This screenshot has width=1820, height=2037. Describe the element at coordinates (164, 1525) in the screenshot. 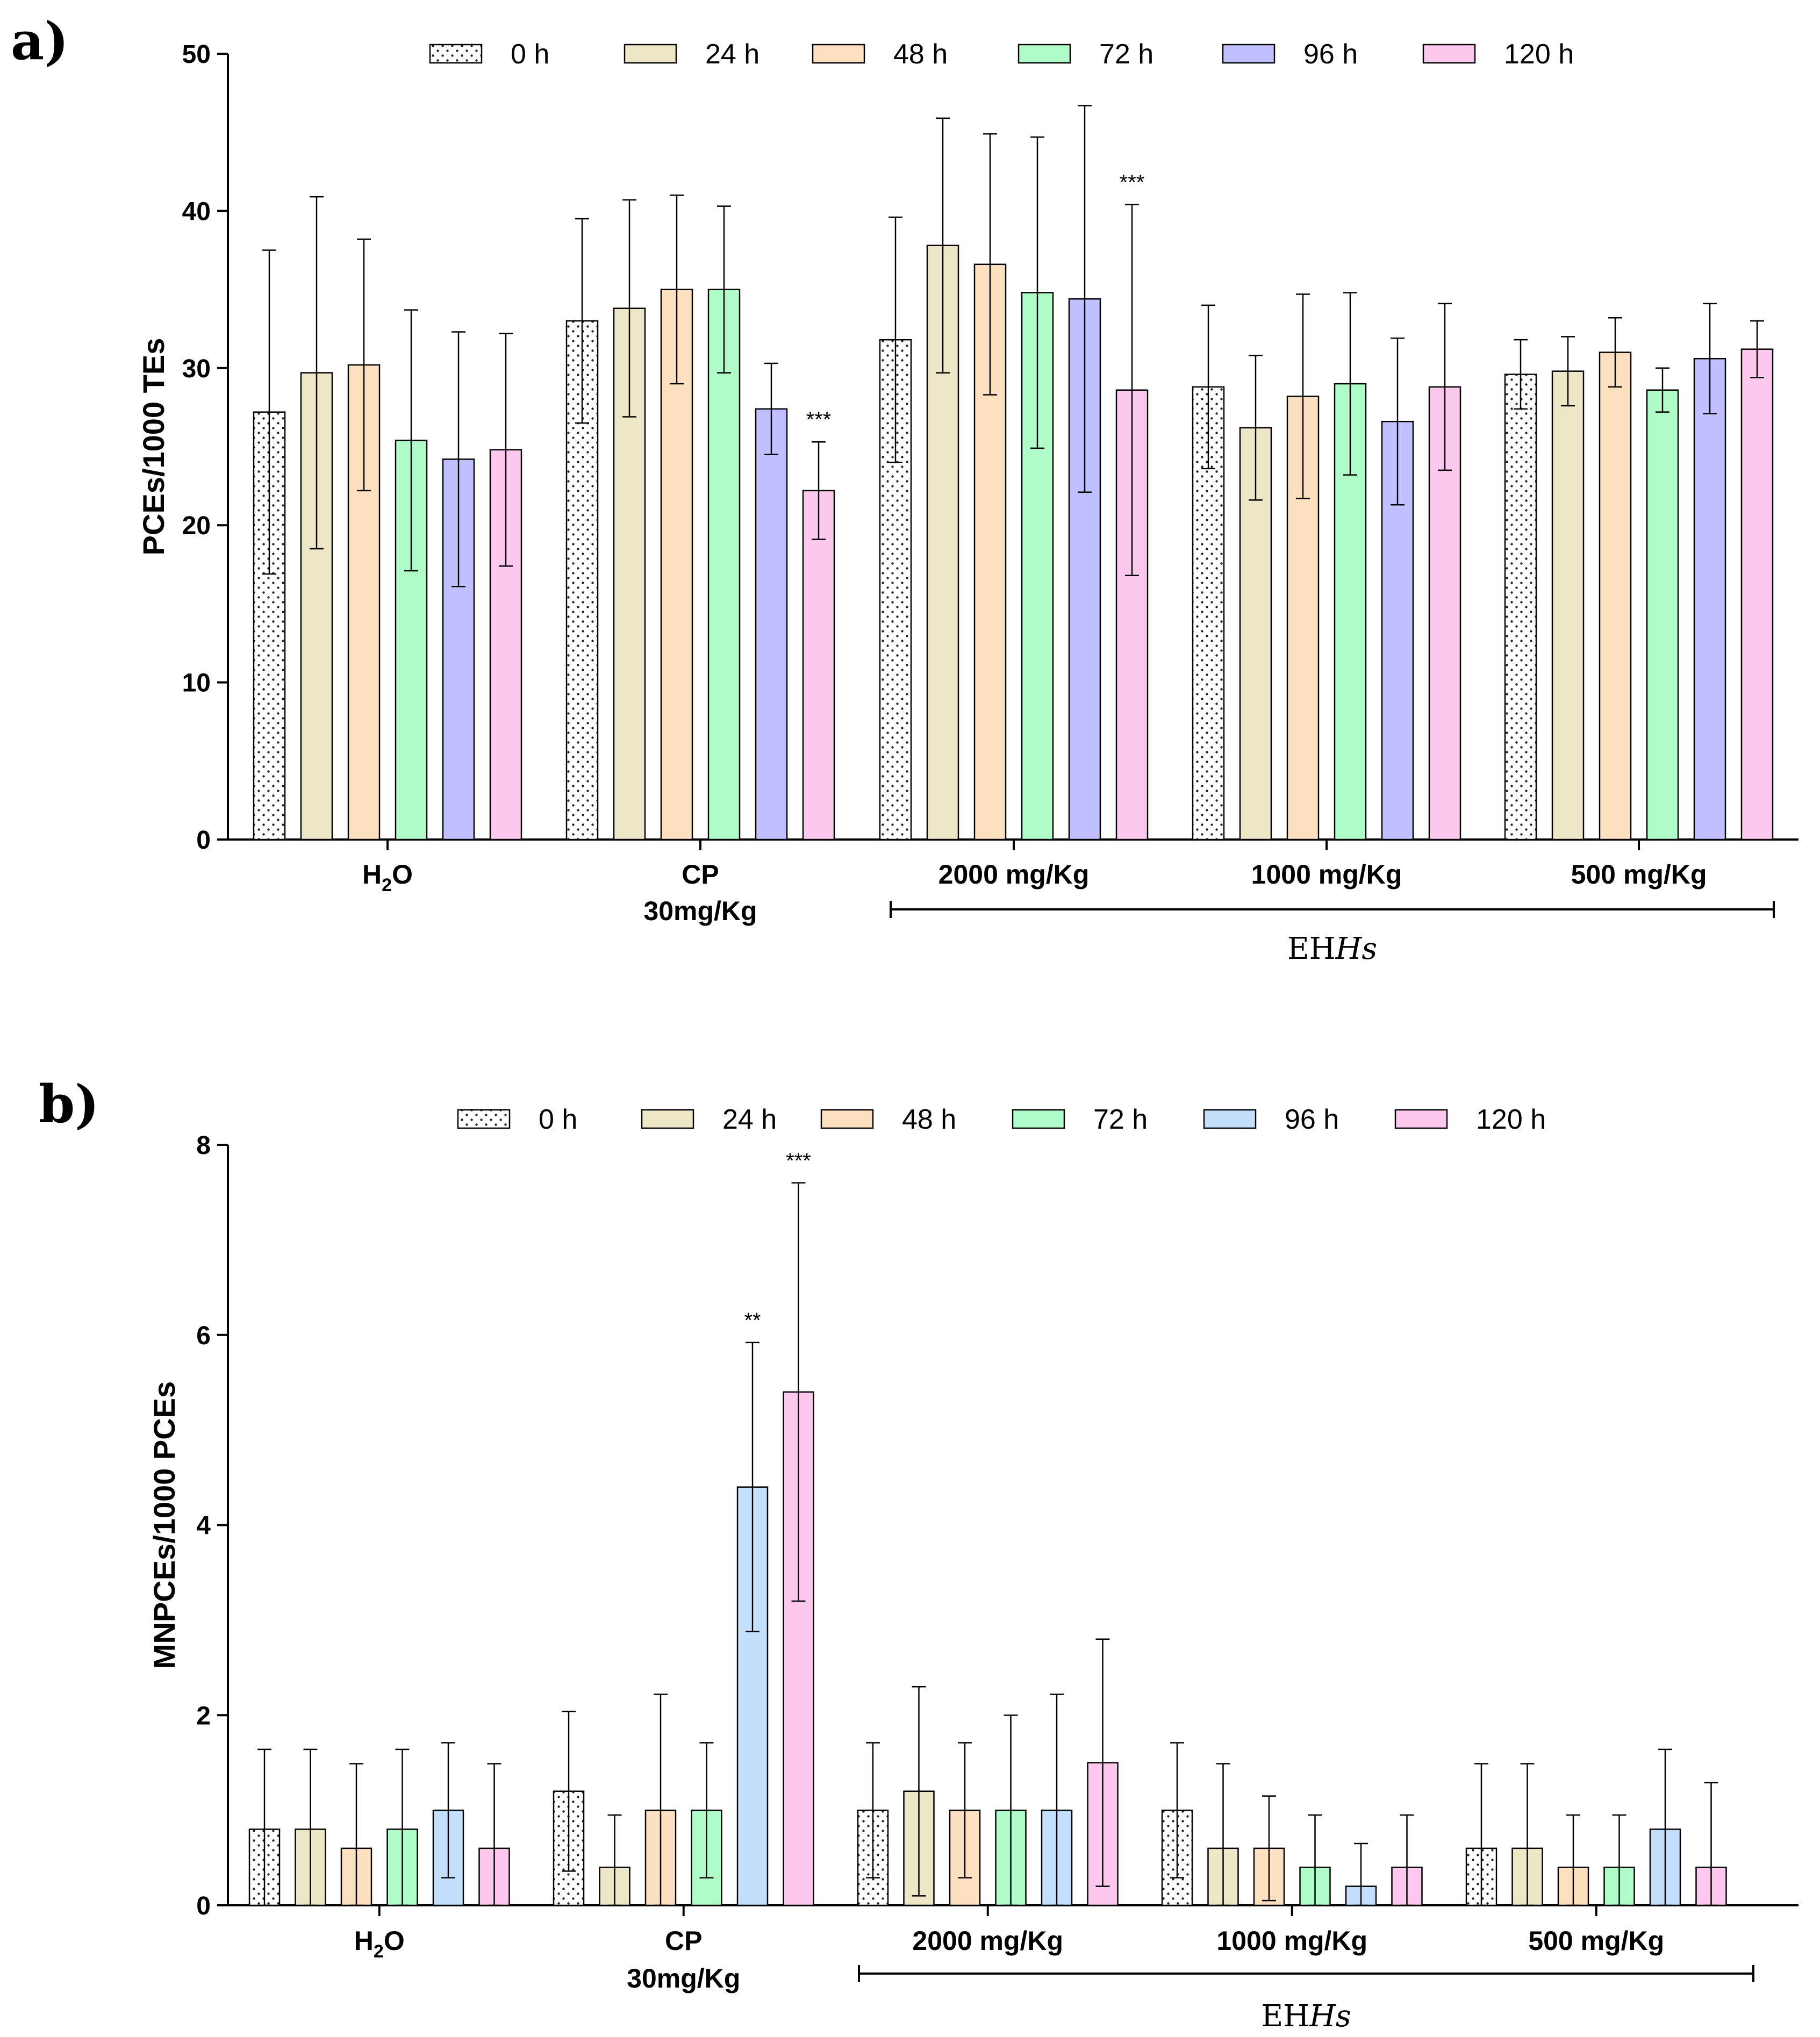

I see `y-axis-title: MNPCEs/1000 PCEs` at that location.